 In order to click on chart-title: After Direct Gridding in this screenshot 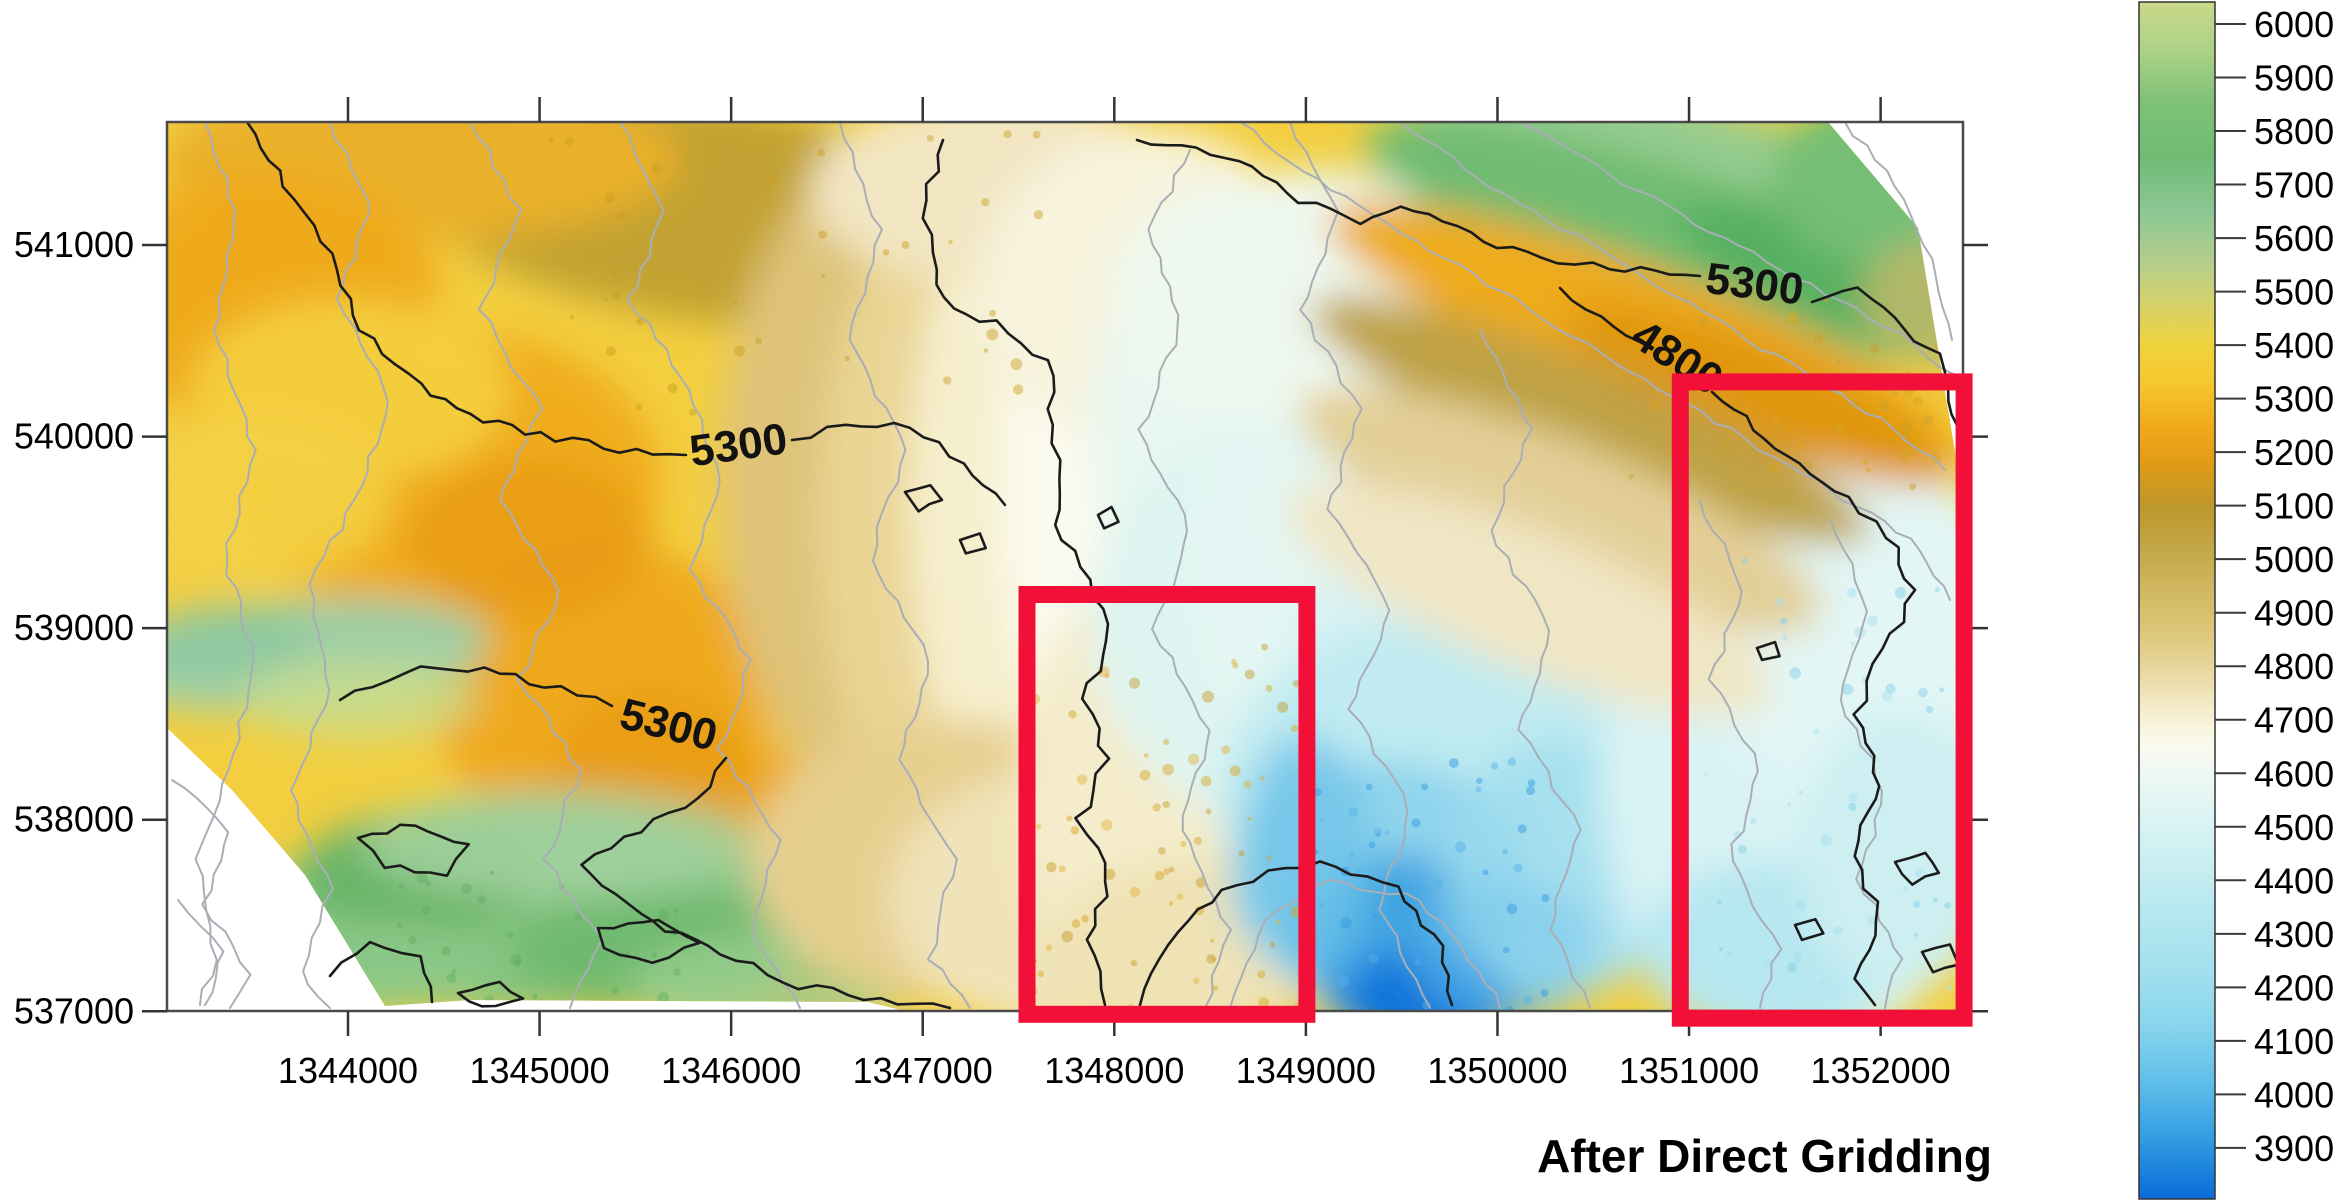, I will do `click(1764, 1156)`.